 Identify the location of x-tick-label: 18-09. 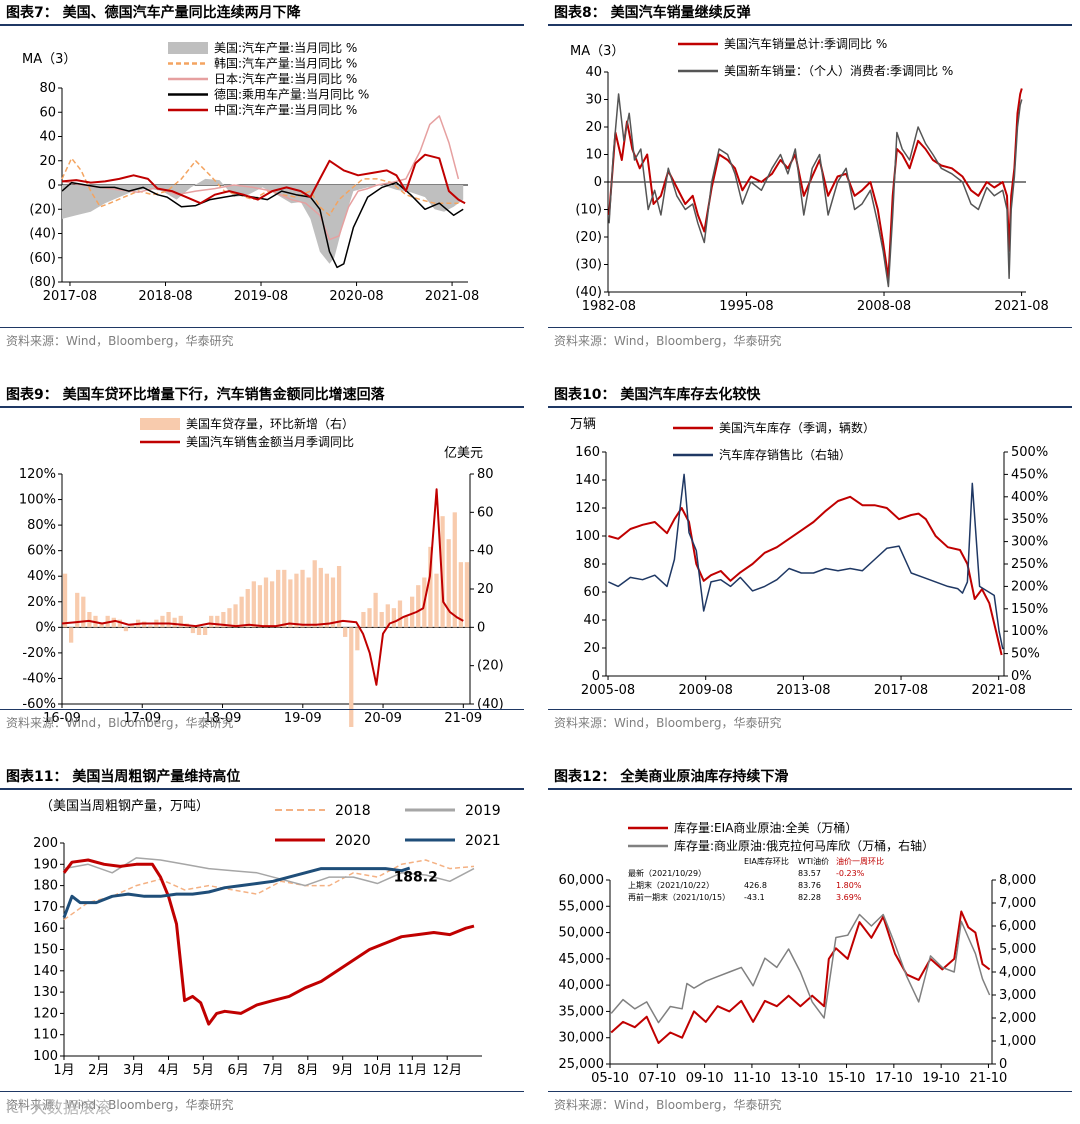
(223, 718).